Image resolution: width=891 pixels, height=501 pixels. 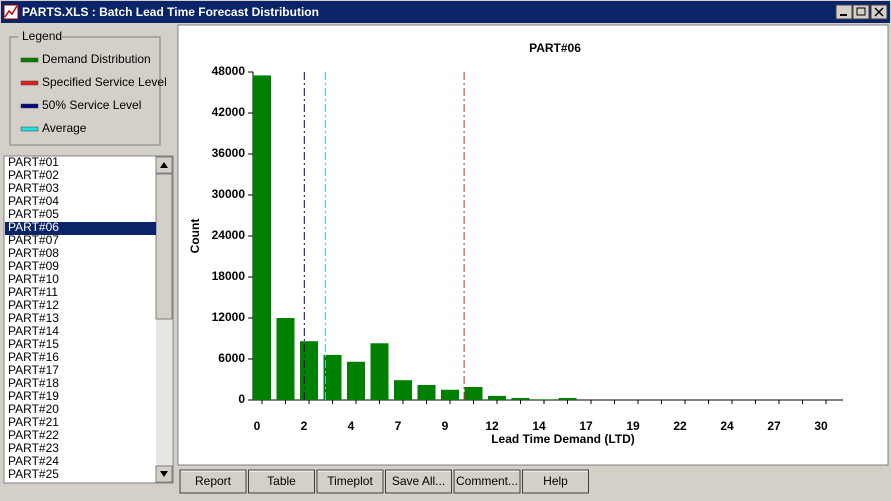 What do you see at coordinates (492, 426) in the screenshot?
I see `x-tick-label: 12` at bounding box center [492, 426].